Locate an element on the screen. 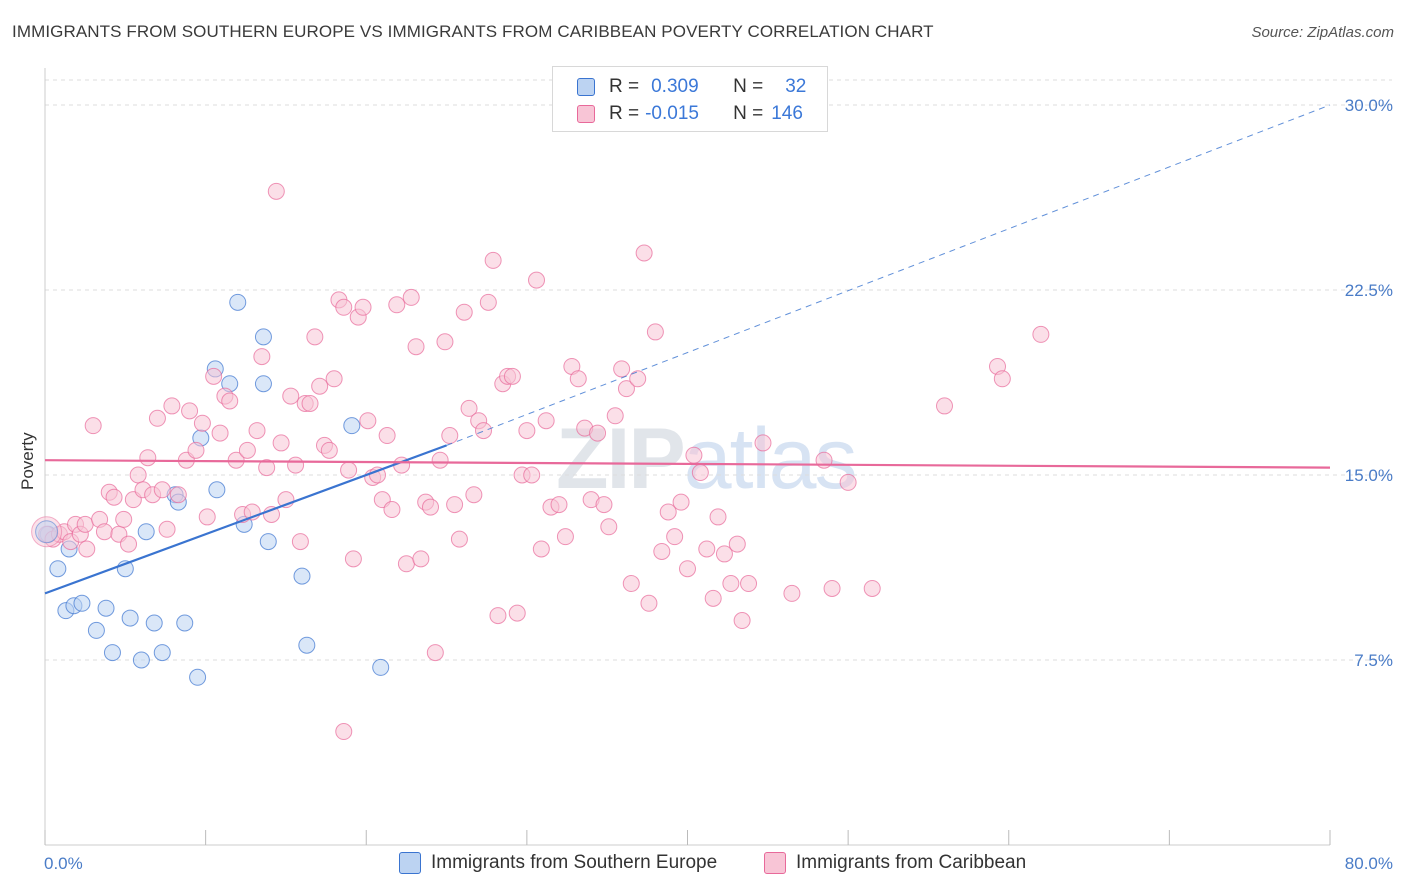  y-tick-label: 22.5% is located at coordinates (1369, 290).